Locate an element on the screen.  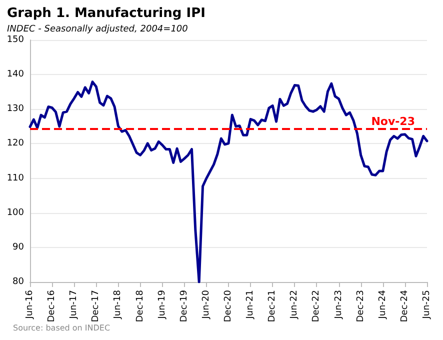
ref-line-label: Nov-23 is located at coordinates (393, 121).